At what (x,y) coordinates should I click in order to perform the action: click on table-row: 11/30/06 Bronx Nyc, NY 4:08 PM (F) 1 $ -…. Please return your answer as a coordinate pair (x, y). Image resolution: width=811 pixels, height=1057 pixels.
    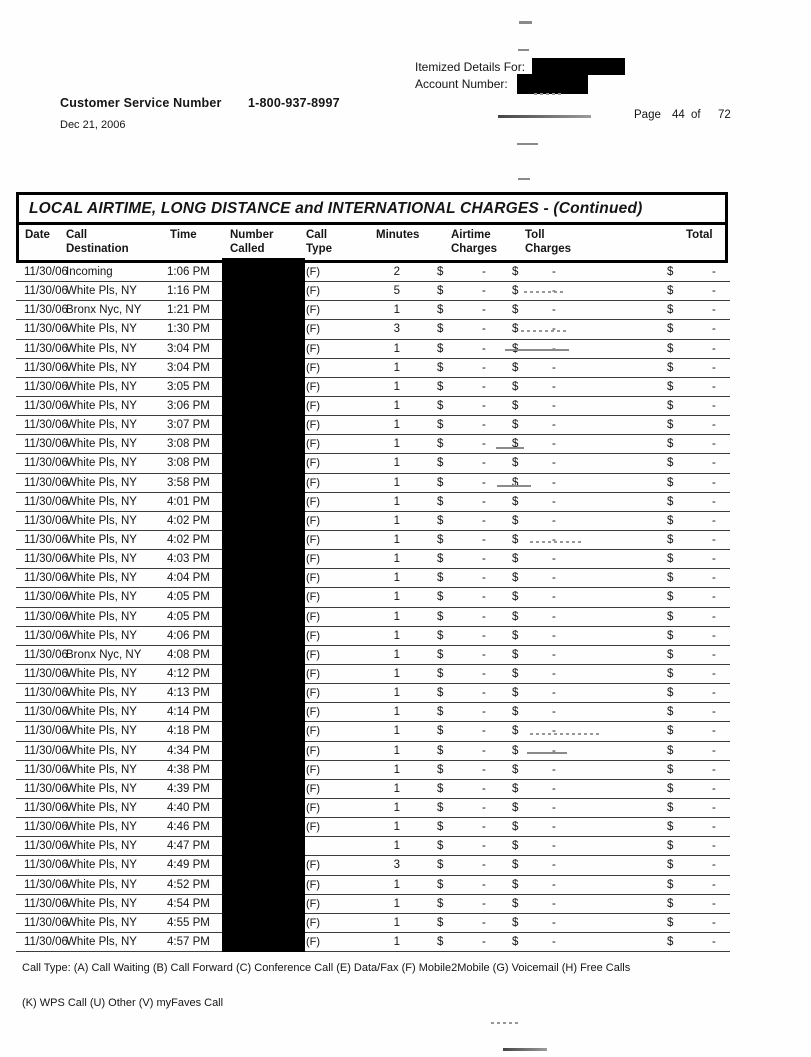
    Looking at the image, I should click on (373, 655).